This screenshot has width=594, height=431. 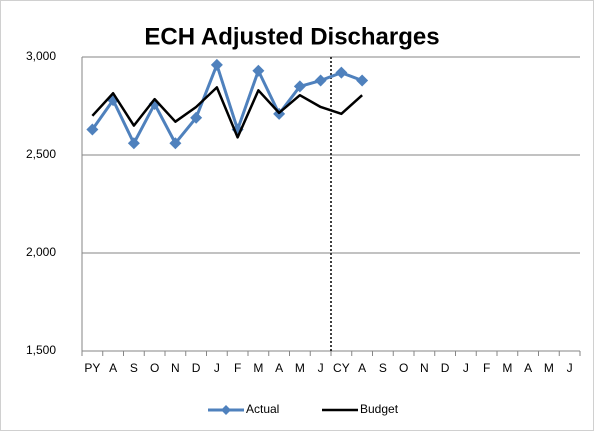 What do you see at coordinates (379, 409) in the screenshot?
I see `legend-label: Budget` at bounding box center [379, 409].